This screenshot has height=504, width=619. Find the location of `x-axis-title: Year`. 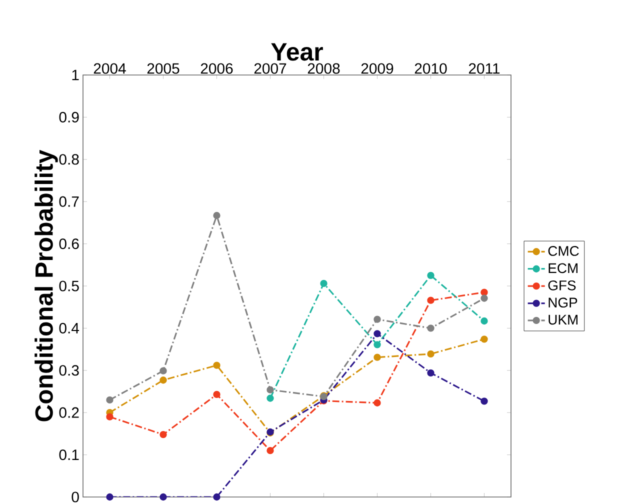

x-axis-title: Year is located at coordinates (297, 52).